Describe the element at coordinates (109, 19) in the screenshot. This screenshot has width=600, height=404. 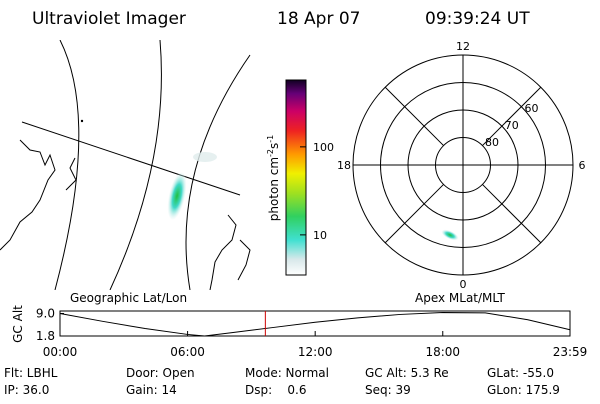
I see `title: Ultraviolet Imager` at that location.